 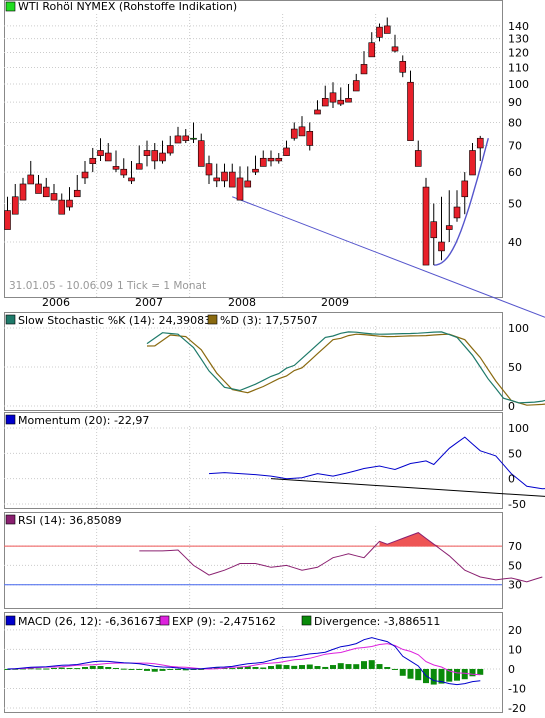 I want to click on exp-line, so click(x=244, y=659).